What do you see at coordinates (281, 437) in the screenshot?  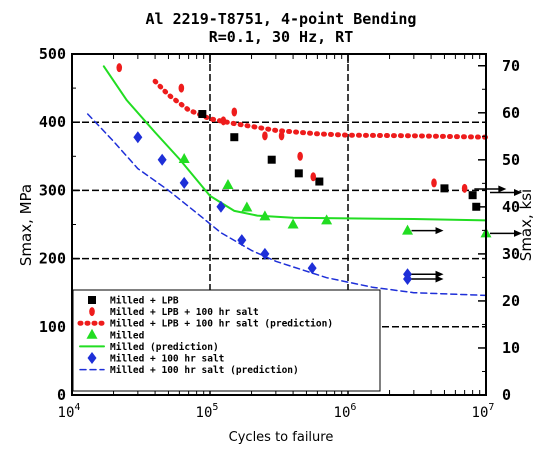 I see `x-axis-label: Cycles to failure` at bounding box center [281, 437].